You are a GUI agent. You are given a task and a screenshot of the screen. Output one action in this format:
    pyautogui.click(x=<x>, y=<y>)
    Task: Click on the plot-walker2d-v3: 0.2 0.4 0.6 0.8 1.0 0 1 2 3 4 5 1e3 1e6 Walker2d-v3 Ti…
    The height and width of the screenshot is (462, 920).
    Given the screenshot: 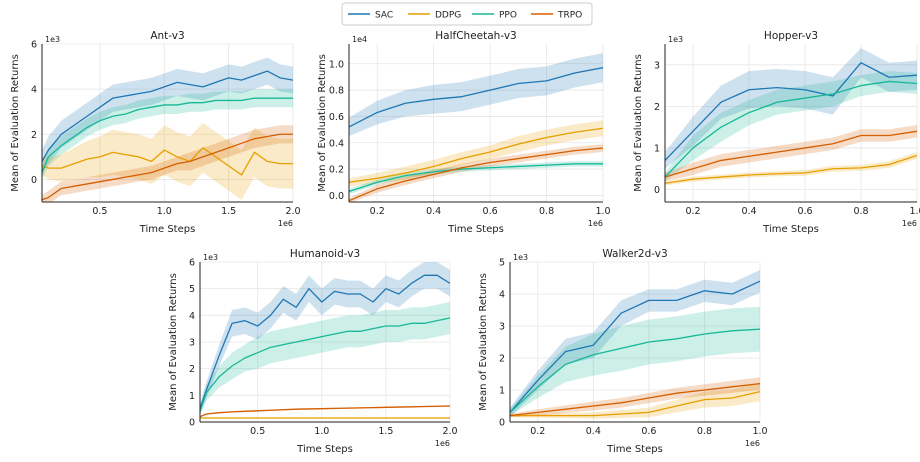 What is the action you would take?
    pyautogui.click(x=623, y=351)
    